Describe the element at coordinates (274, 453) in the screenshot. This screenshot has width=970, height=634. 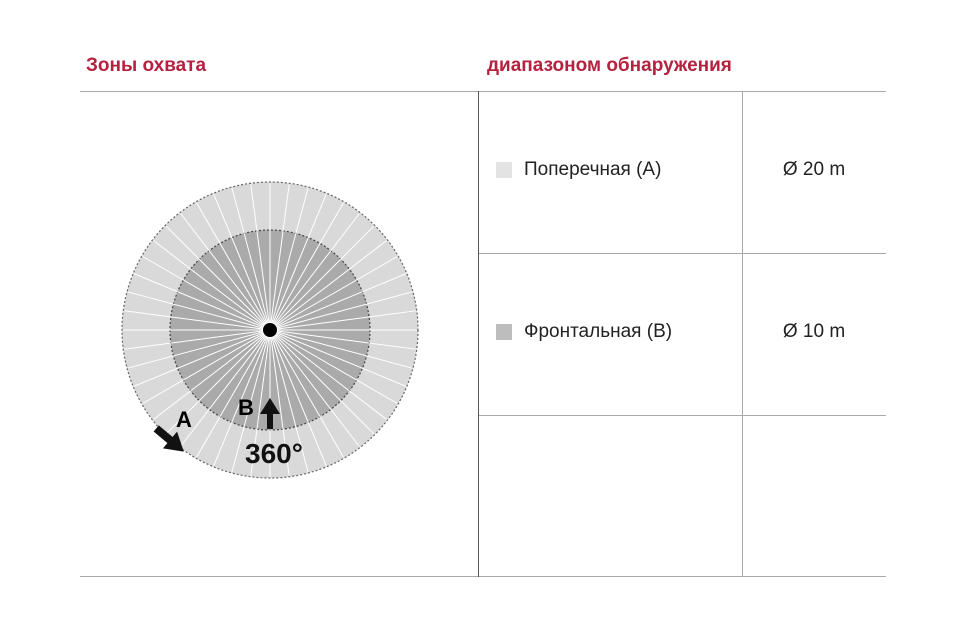
I see `angle-label: 360°` at that location.